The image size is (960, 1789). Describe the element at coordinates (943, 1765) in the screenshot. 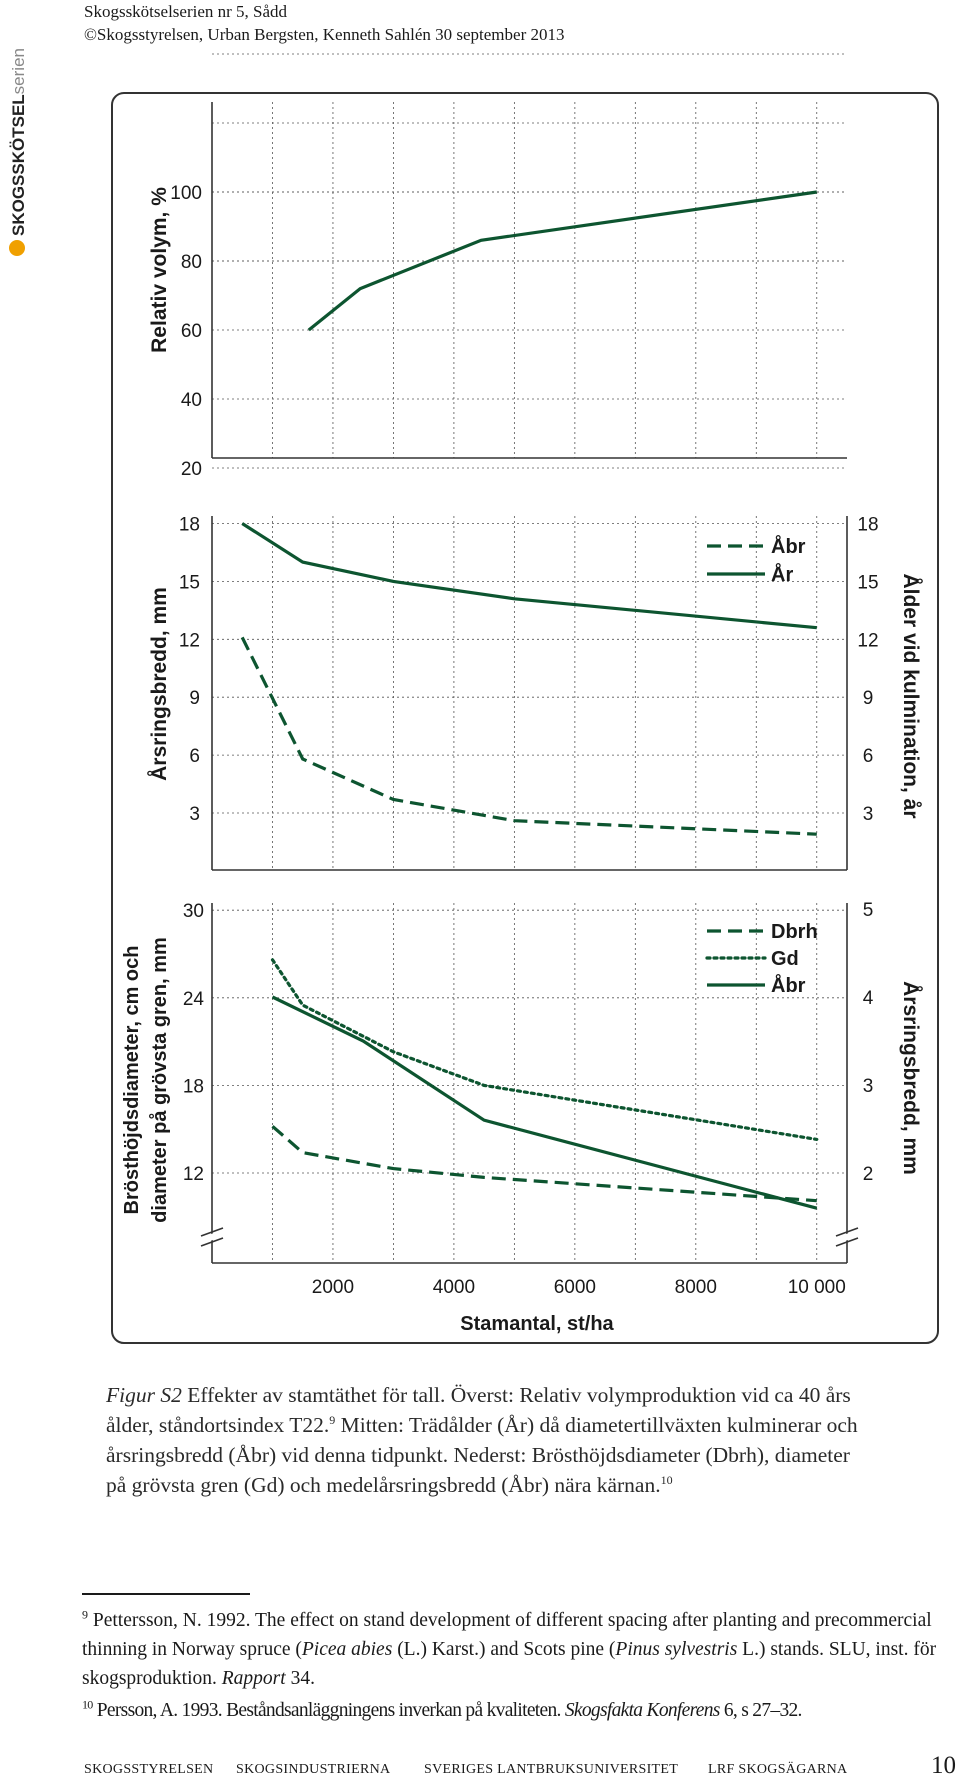

I see `page-number: 10` at that location.